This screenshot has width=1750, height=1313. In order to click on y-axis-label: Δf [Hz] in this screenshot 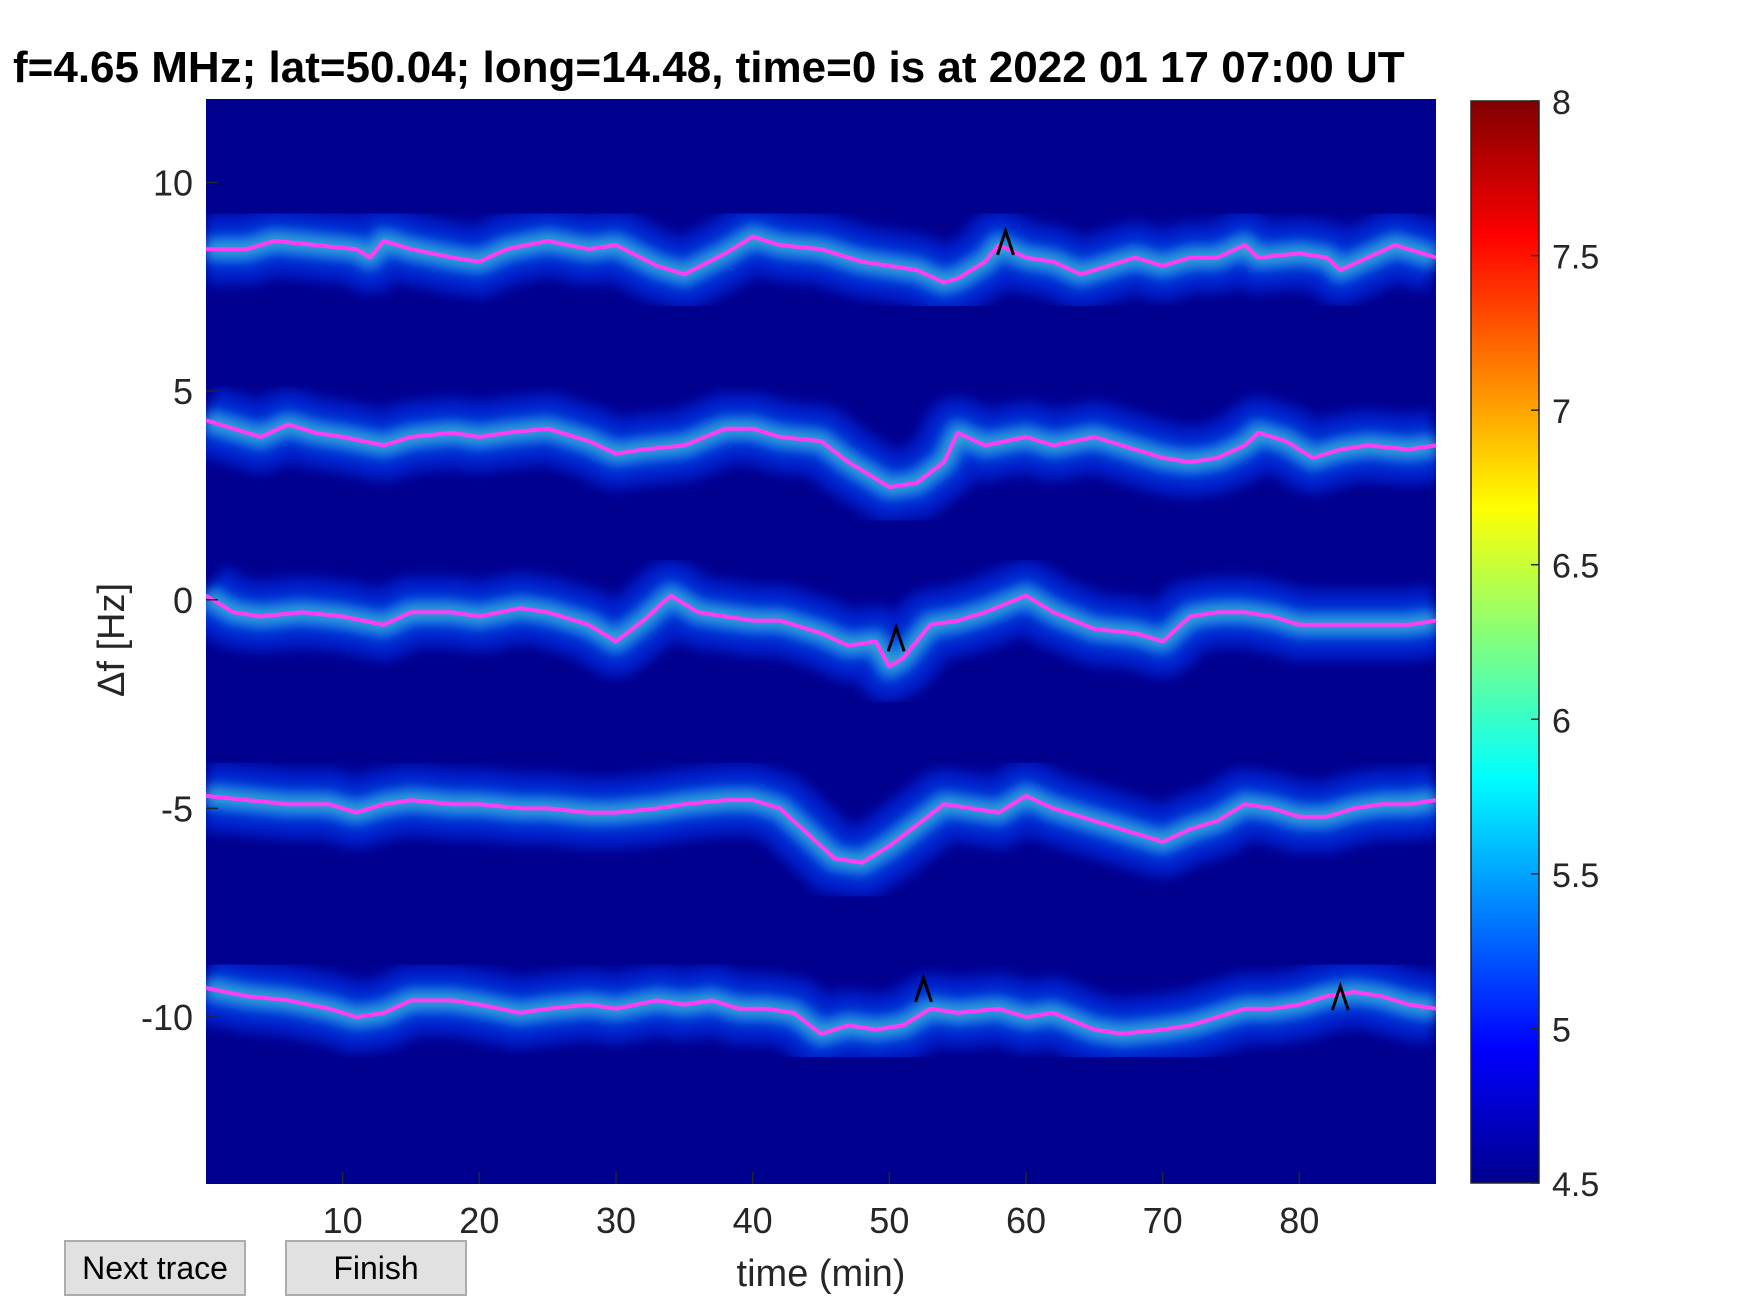, I will do `click(112, 640)`.